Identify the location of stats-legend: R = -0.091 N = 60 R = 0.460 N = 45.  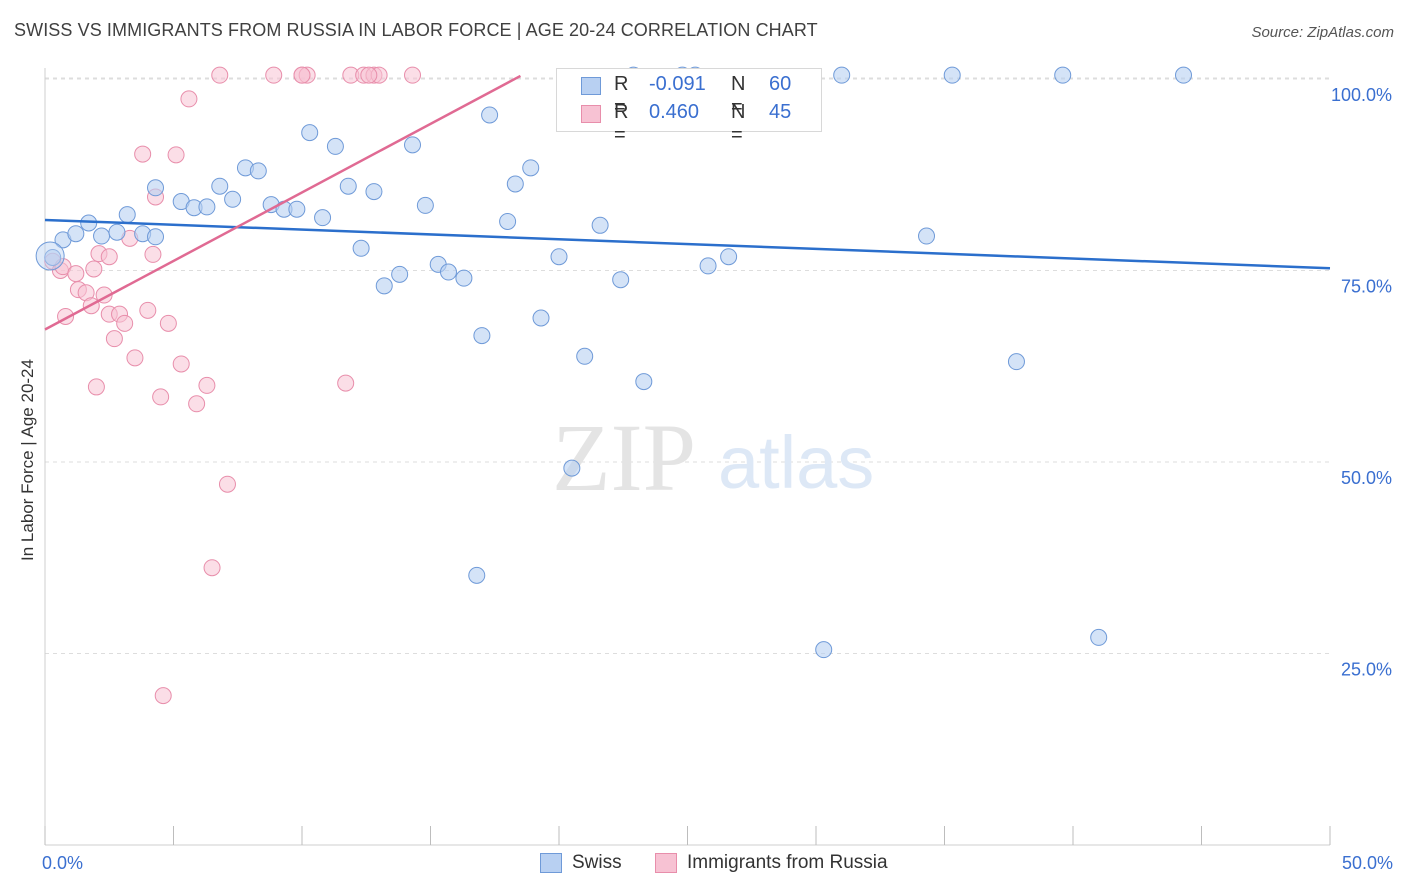
(689, 107).